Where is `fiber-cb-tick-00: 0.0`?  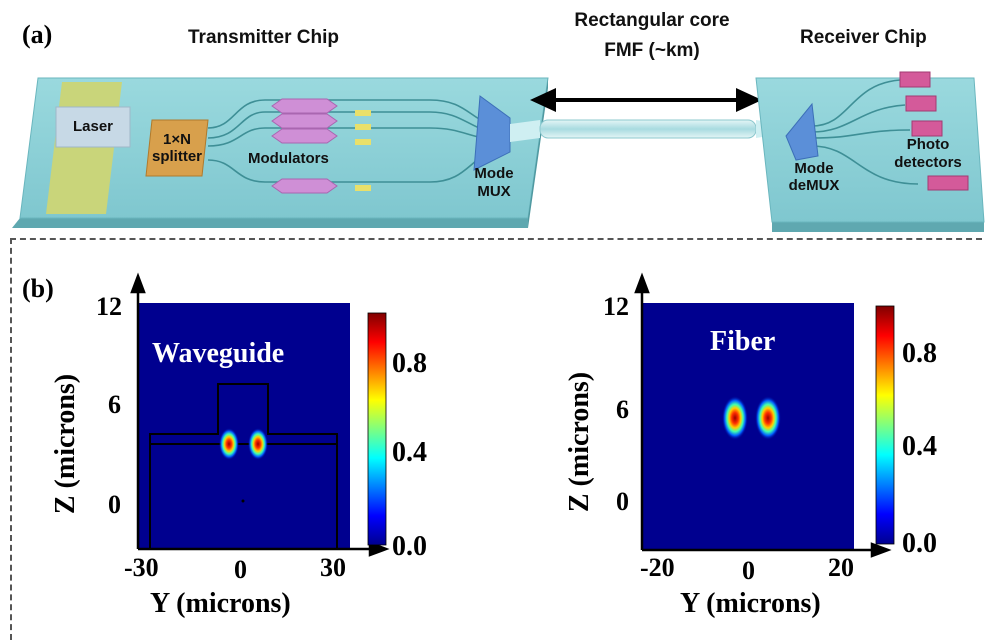 fiber-cb-tick-00: 0.0 is located at coordinates (919, 543).